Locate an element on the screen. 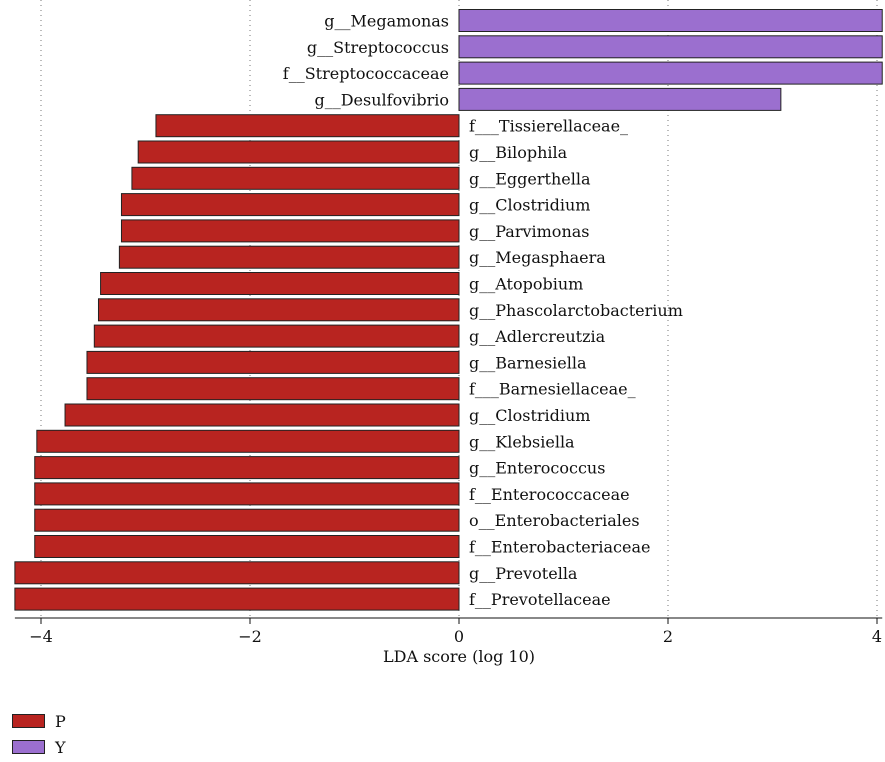 The width and height of the screenshot is (885, 762). legend-item-y: Y is located at coordinates (39, 747).